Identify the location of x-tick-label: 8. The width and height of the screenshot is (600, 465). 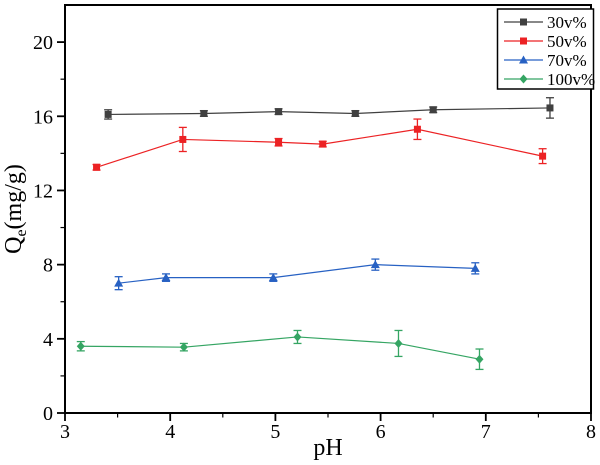
(591, 432).